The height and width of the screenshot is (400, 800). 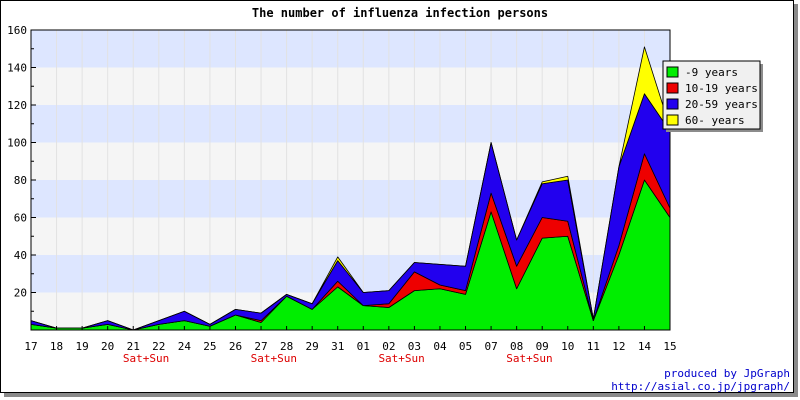 What do you see at coordinates (20, 255) in the screenshot?
I see `y-tick-label: 40` at bounding box center [20, 255].